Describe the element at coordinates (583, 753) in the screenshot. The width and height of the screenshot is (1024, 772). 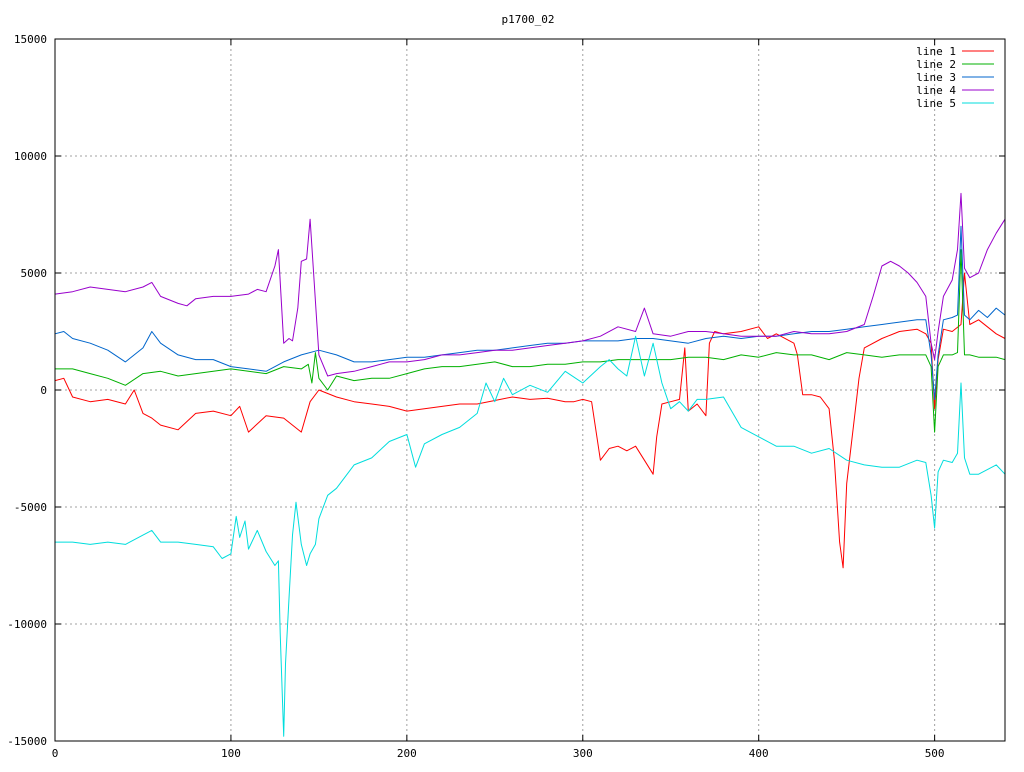
I see `x-tick-label: 300` at that location.